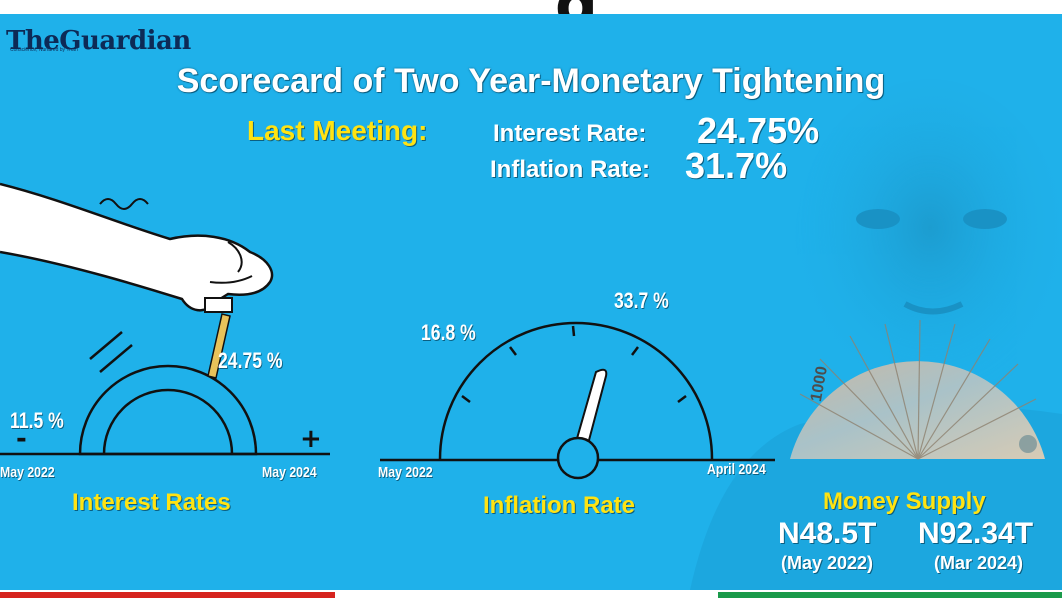 The width and height of the screenshot is (1062, 598). What do you see at coordinates (337, 130) in the screenshot?
I see `last-meeting-label: Last Meeting:` at bounding box center [337, 130].